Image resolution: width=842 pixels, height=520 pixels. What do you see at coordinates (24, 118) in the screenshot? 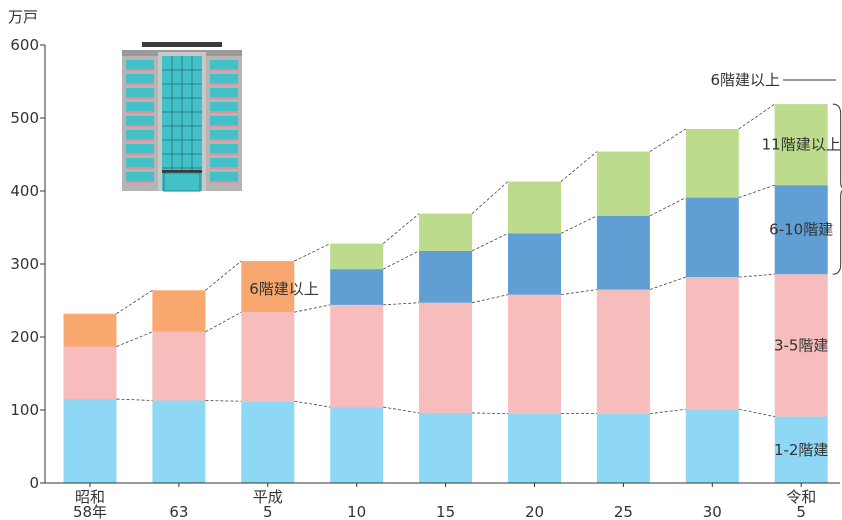
I see `y-tick-label: 500` at bounding box center [24, 118].